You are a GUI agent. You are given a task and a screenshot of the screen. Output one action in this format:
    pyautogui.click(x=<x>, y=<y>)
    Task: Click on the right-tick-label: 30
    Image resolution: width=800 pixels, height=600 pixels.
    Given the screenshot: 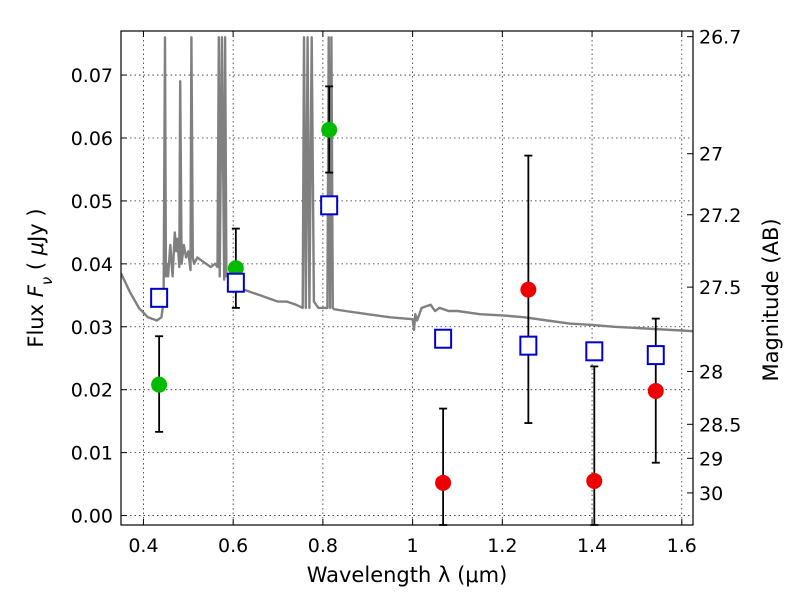 What is the action you would take?
    pyautogui.click(x=711, y=494)
    